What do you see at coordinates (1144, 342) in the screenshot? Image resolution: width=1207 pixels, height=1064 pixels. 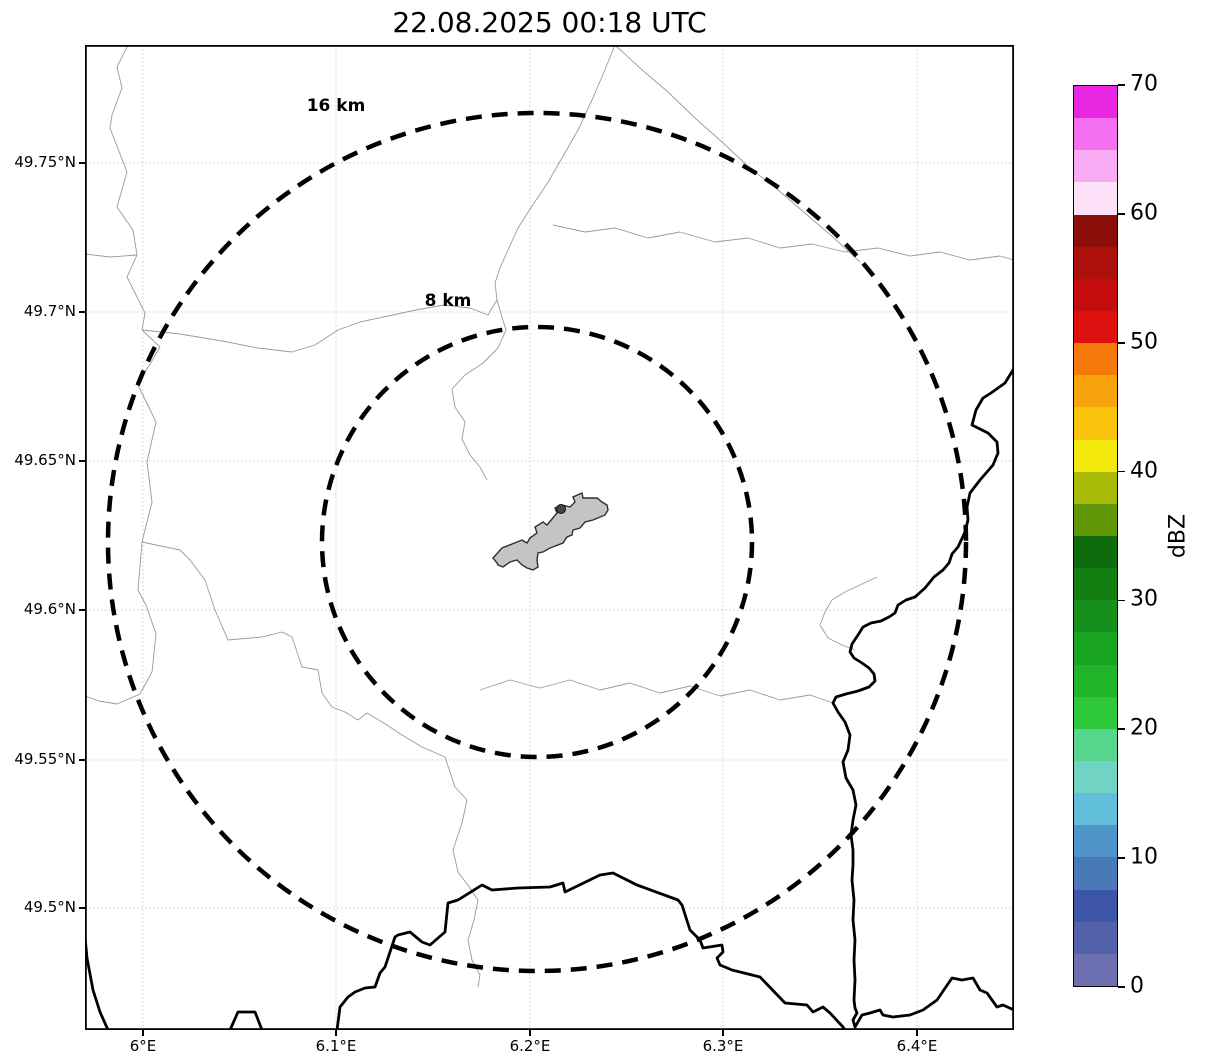 I see `colorbar-tick-label: 50` at bounding box center [1144, 342].